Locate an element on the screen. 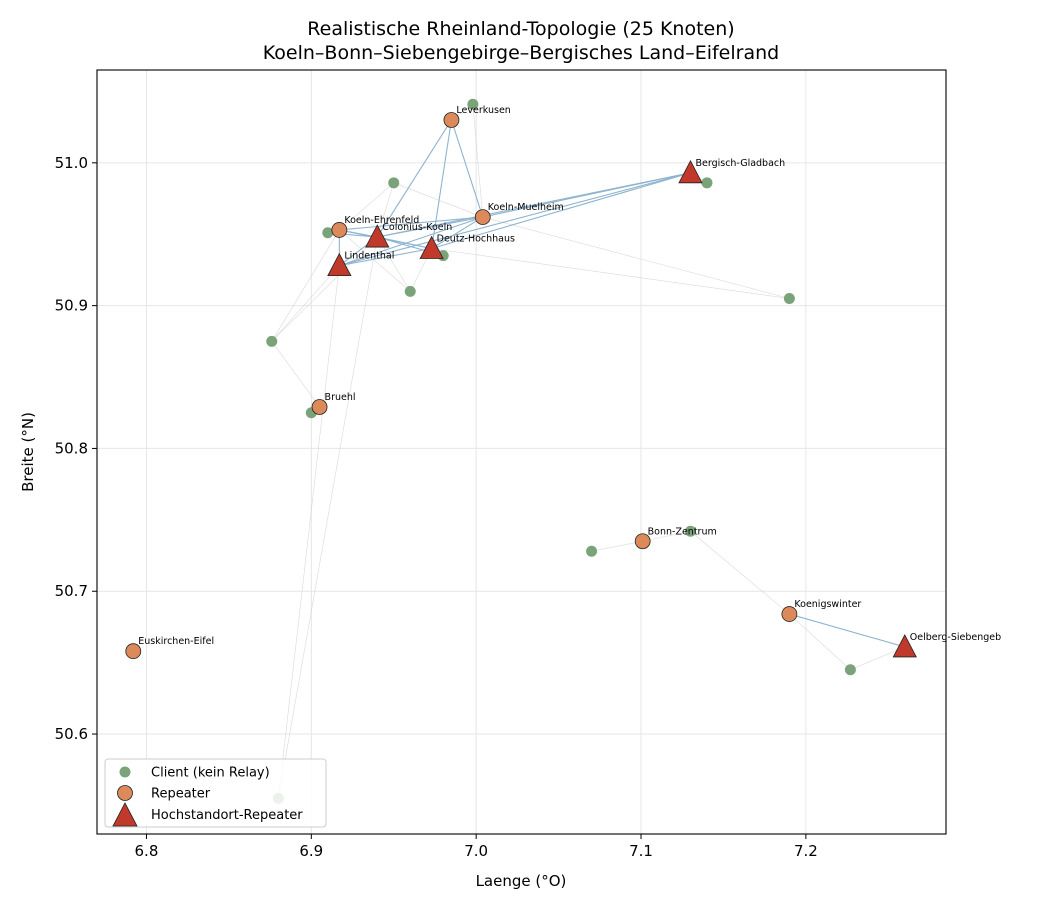 Image resolution: width=1040 pixels, height=910 pixels. x-tick-label: 6.8 is located at coordinates (147, 851).